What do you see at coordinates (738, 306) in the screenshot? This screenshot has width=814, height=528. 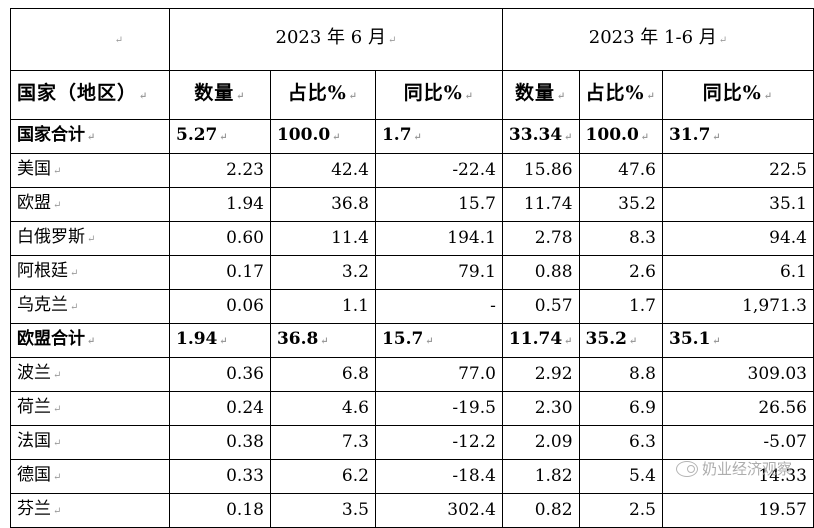 I see `value-cell-h-yoy: 1,971.3` at bounding box center [738, 306].